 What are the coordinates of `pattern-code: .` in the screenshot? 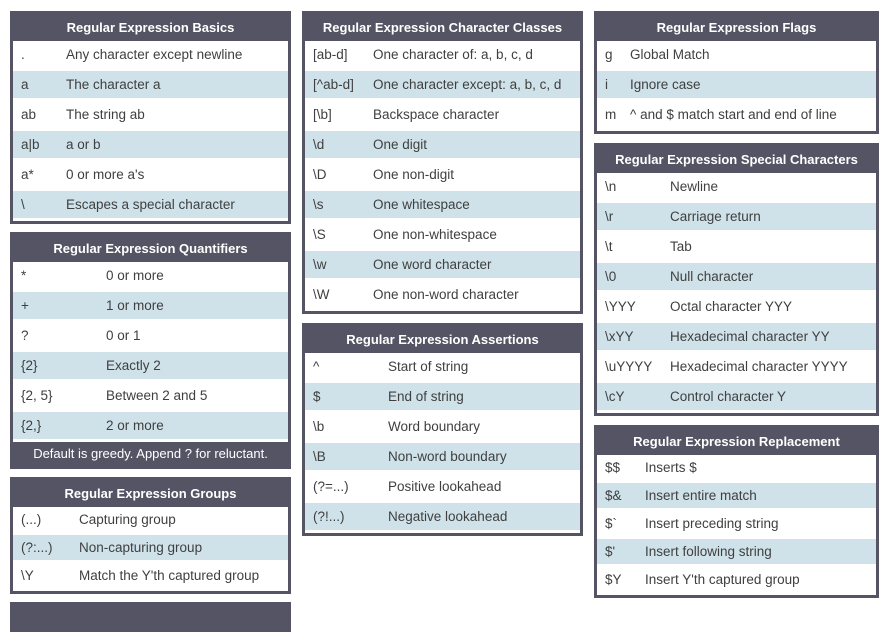 It's located at (23, 54).